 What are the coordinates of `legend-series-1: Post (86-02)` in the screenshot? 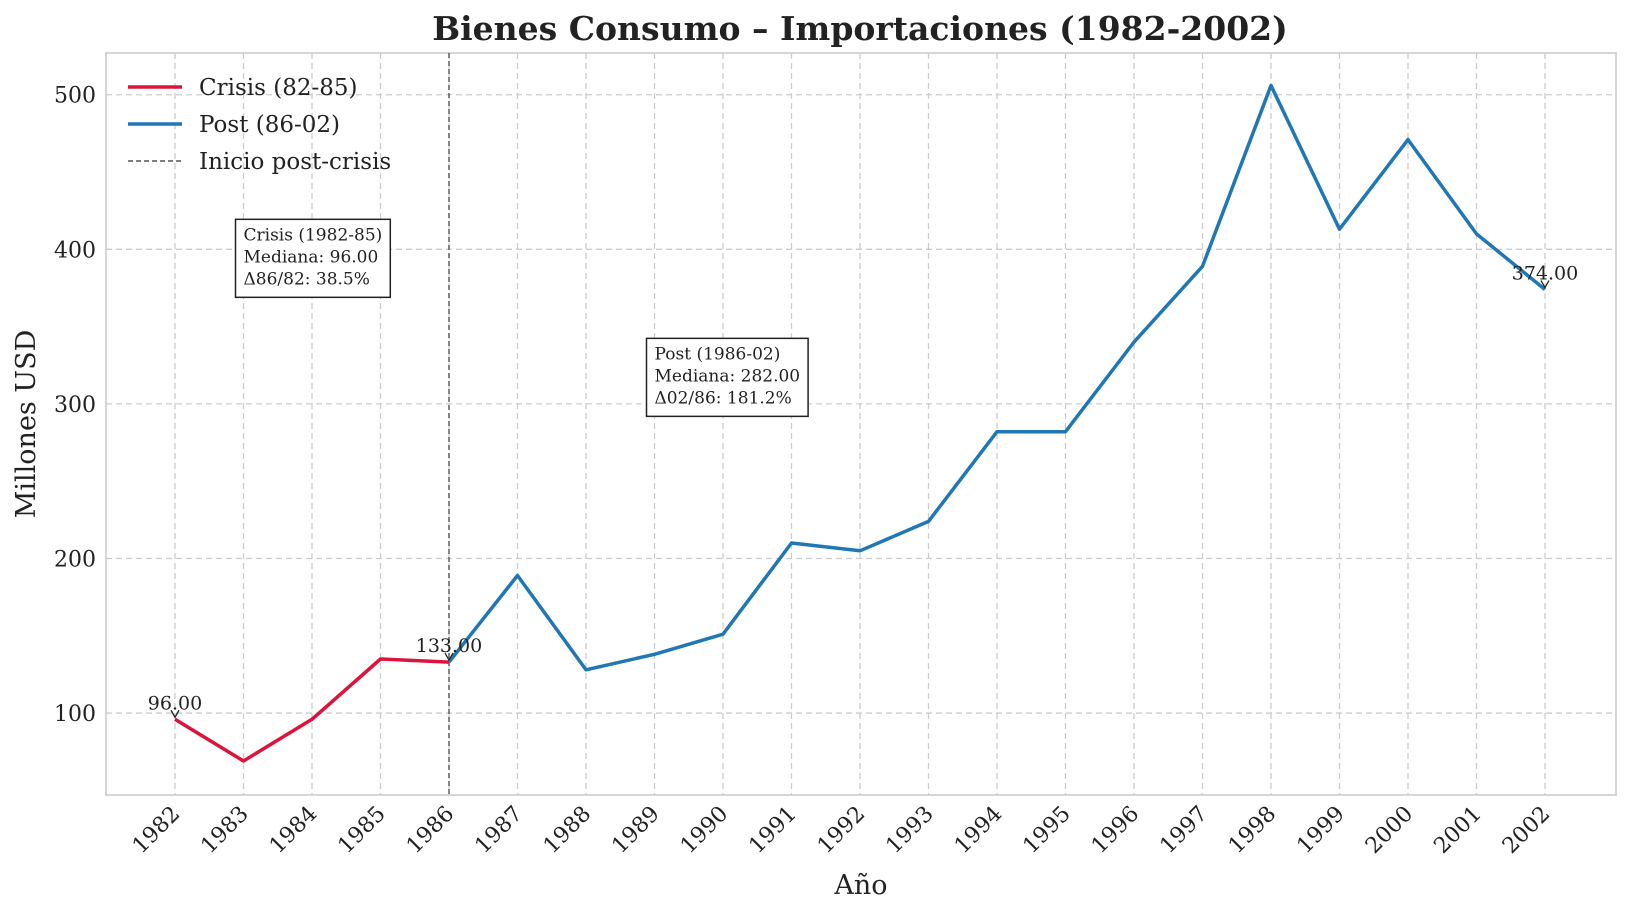 It's located at (234, 125).